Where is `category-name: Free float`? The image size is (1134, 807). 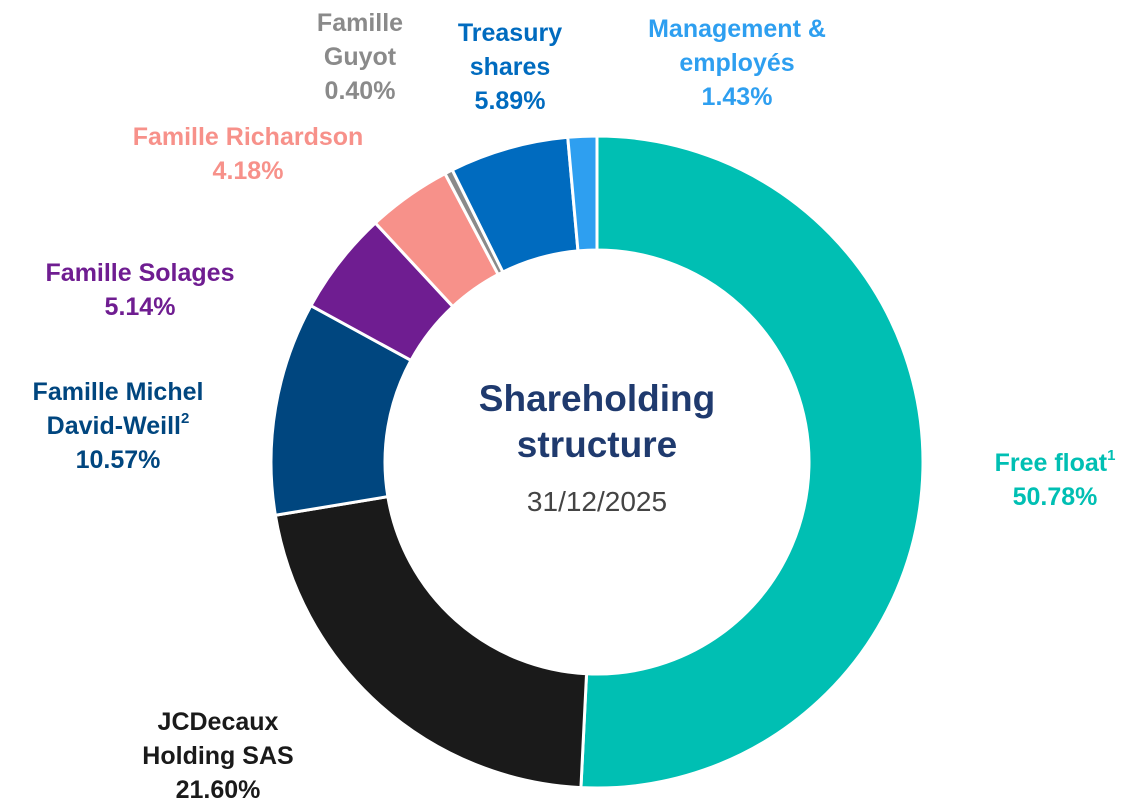
category-name: Free float is located at coordinates (1051, 463).